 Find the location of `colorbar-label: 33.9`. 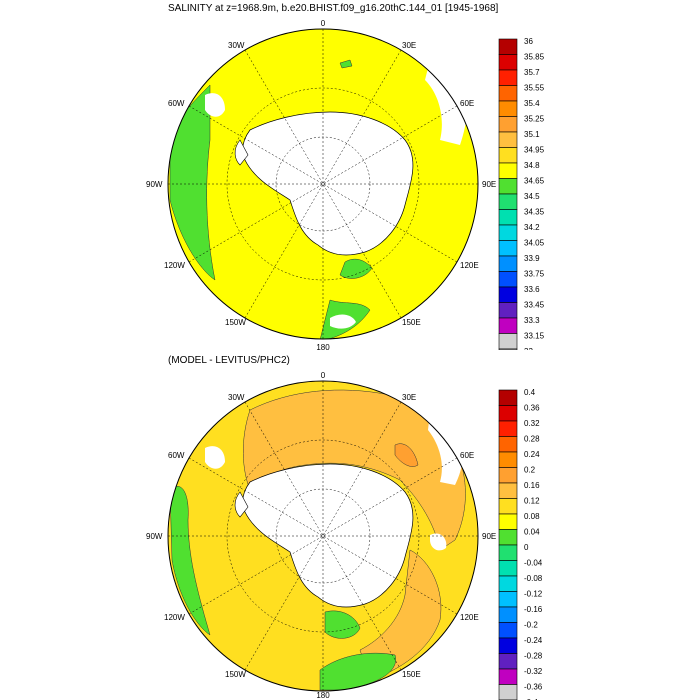

colorbar-label: 33.9 is located at coordinates (532, 258).